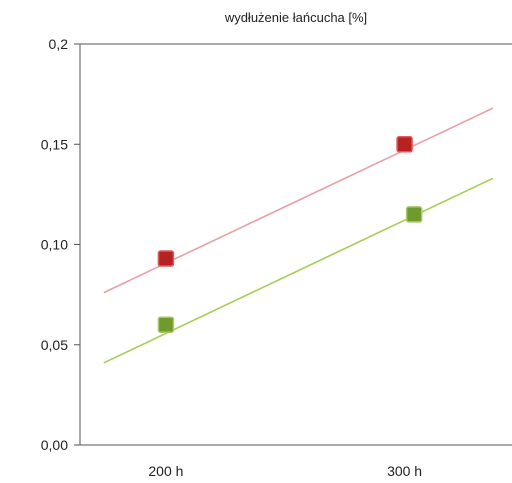  I want to click on y-tick-label: 0,2, so click(59, 44).